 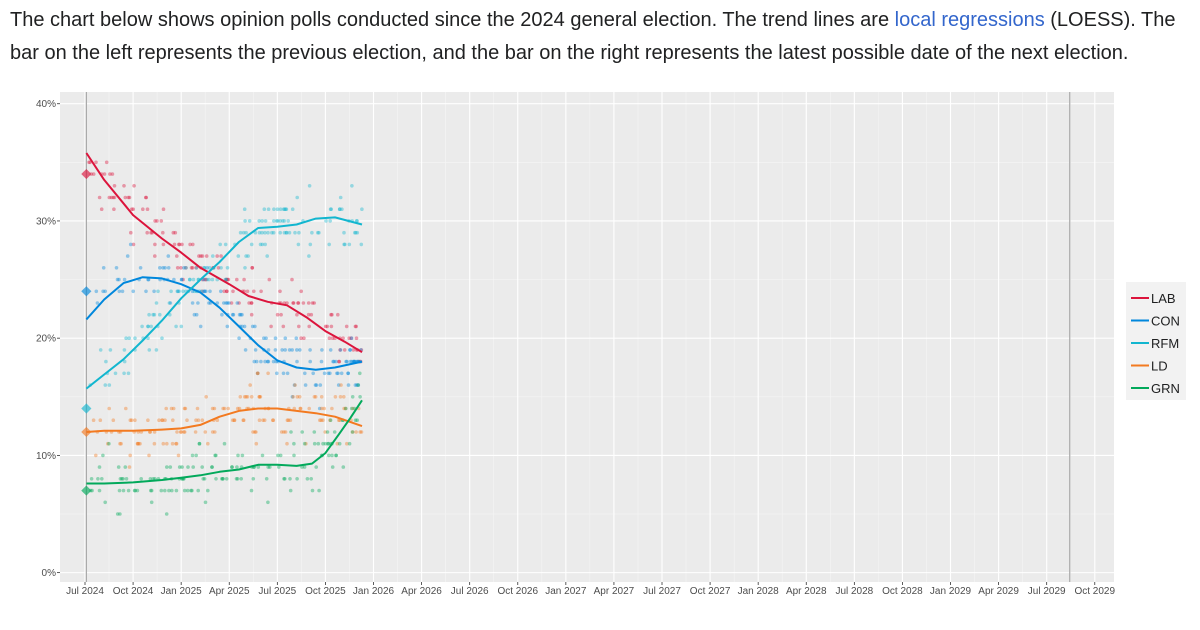 What do you see at coordinates (806, 591) in the screenshot?
I see `x-tick-label: Apr 2028` at bounding box center [806, 591].